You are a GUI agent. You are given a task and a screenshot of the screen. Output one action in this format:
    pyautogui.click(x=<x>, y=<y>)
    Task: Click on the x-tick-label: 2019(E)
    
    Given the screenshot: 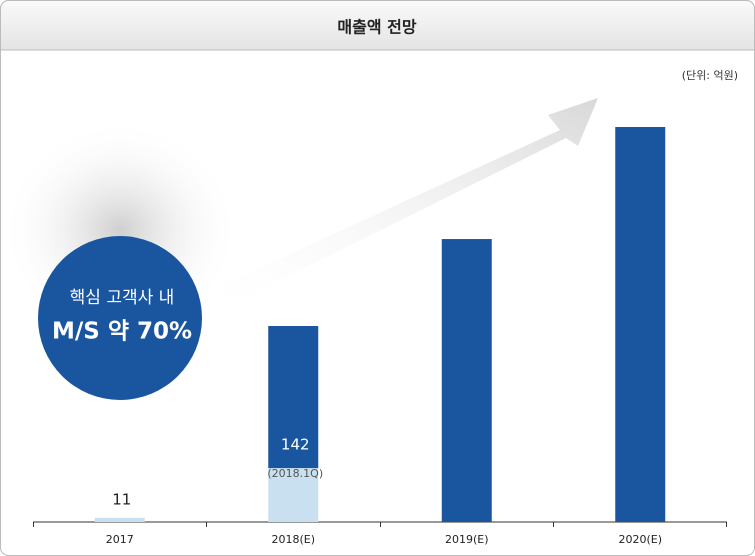 What is the action you would take?
    pyautogui.click(x=467, y=539)
    